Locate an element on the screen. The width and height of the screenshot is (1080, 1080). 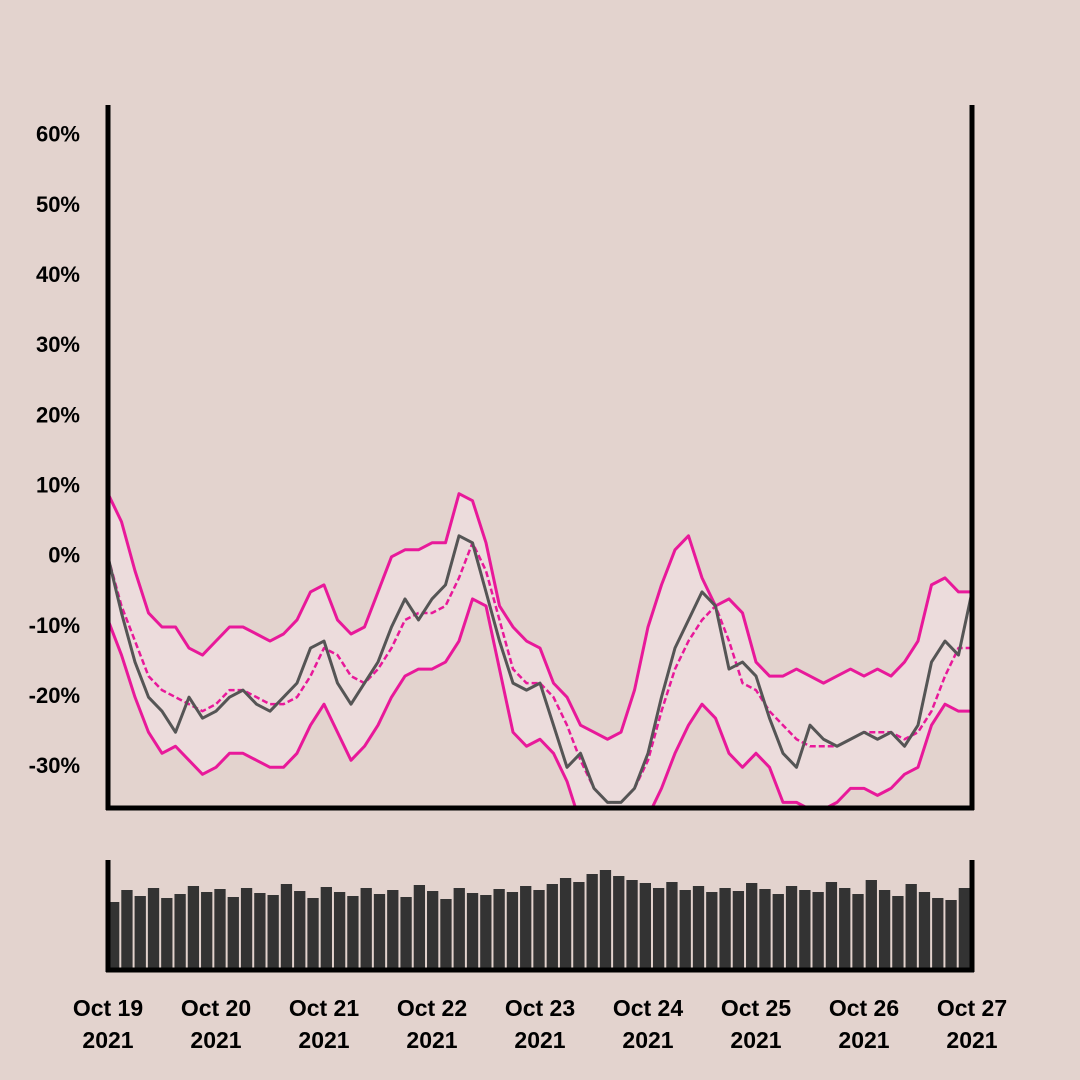
x-tick-label: Oct 23 2021 is located at coordinates (540, 1024).